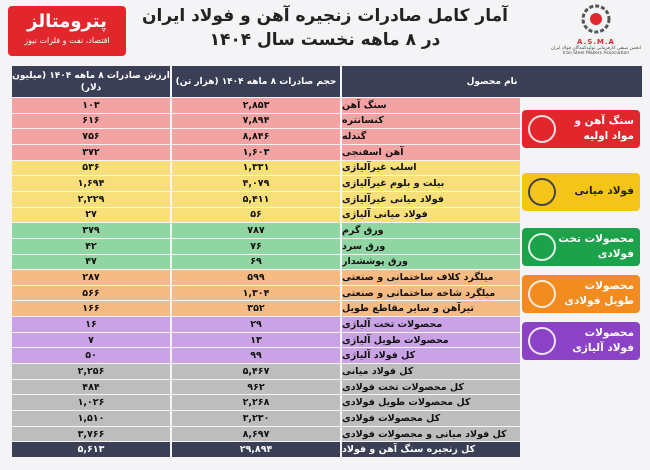  I want to click on export-volume: ۳,۲۳۰, so click(256, 418).